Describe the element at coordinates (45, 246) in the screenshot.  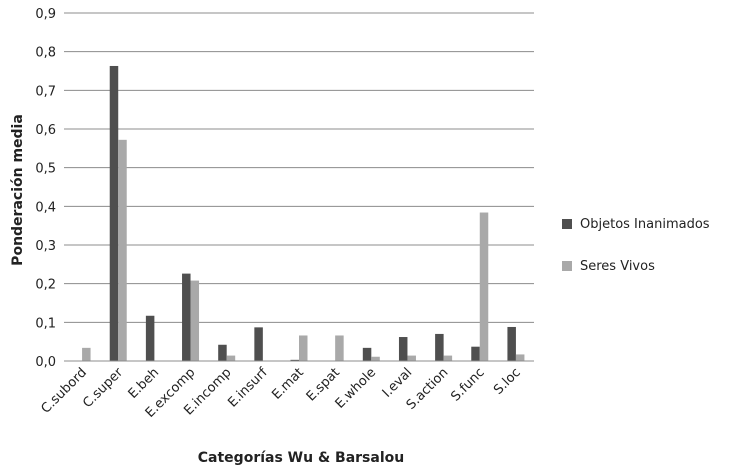
I see `y-tick-label: 0,3` at that location.